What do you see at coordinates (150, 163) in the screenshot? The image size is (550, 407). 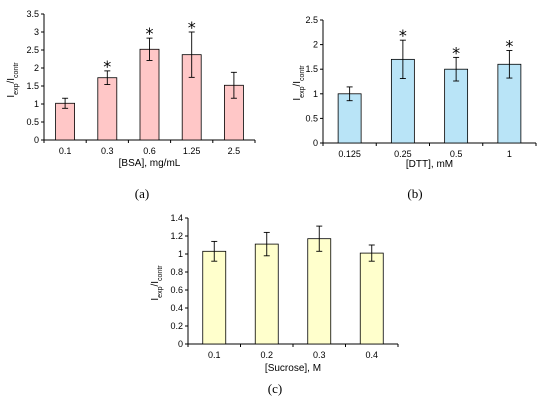 I see `x-axis-label: [BSA], mg/mL` at bounding box center [150, 163].